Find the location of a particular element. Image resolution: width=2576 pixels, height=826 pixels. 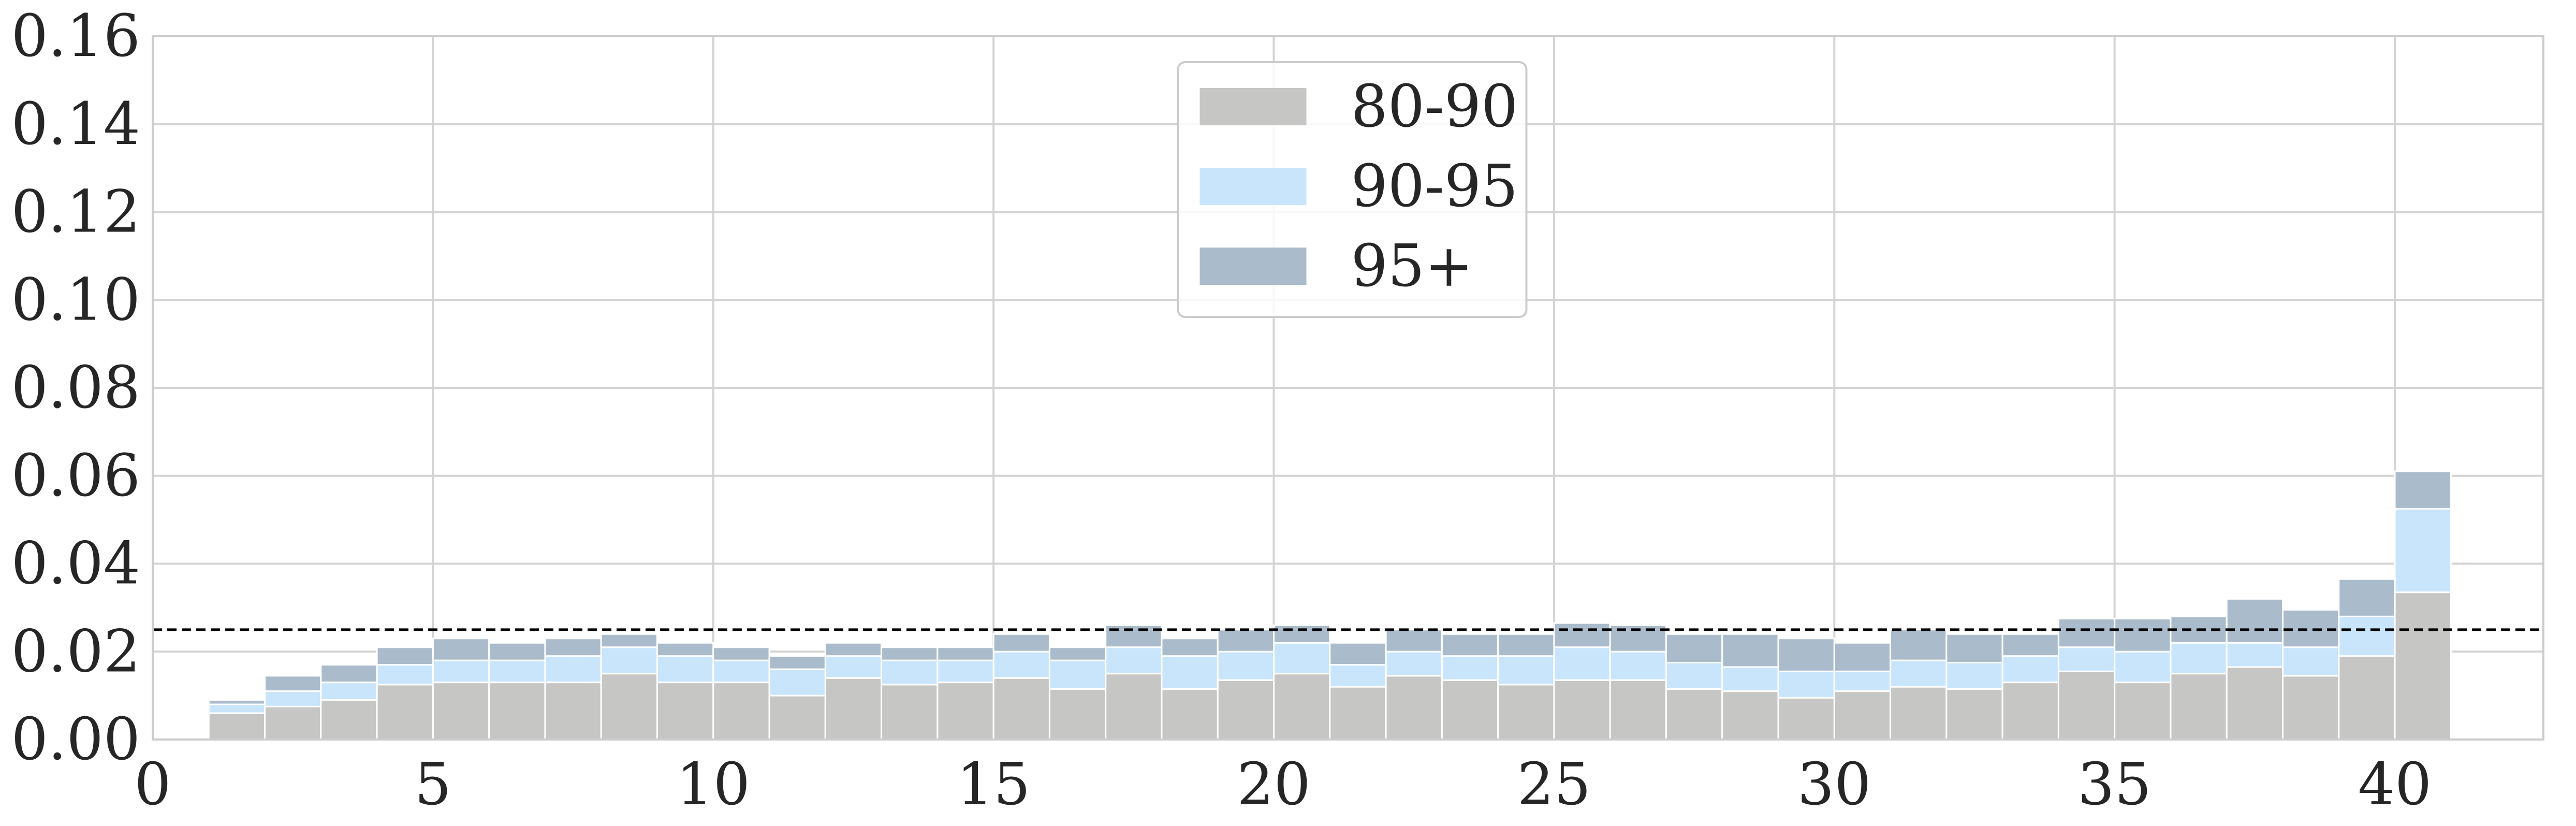

y-tick-label: 0.06 is located at coordinates (75, 476).